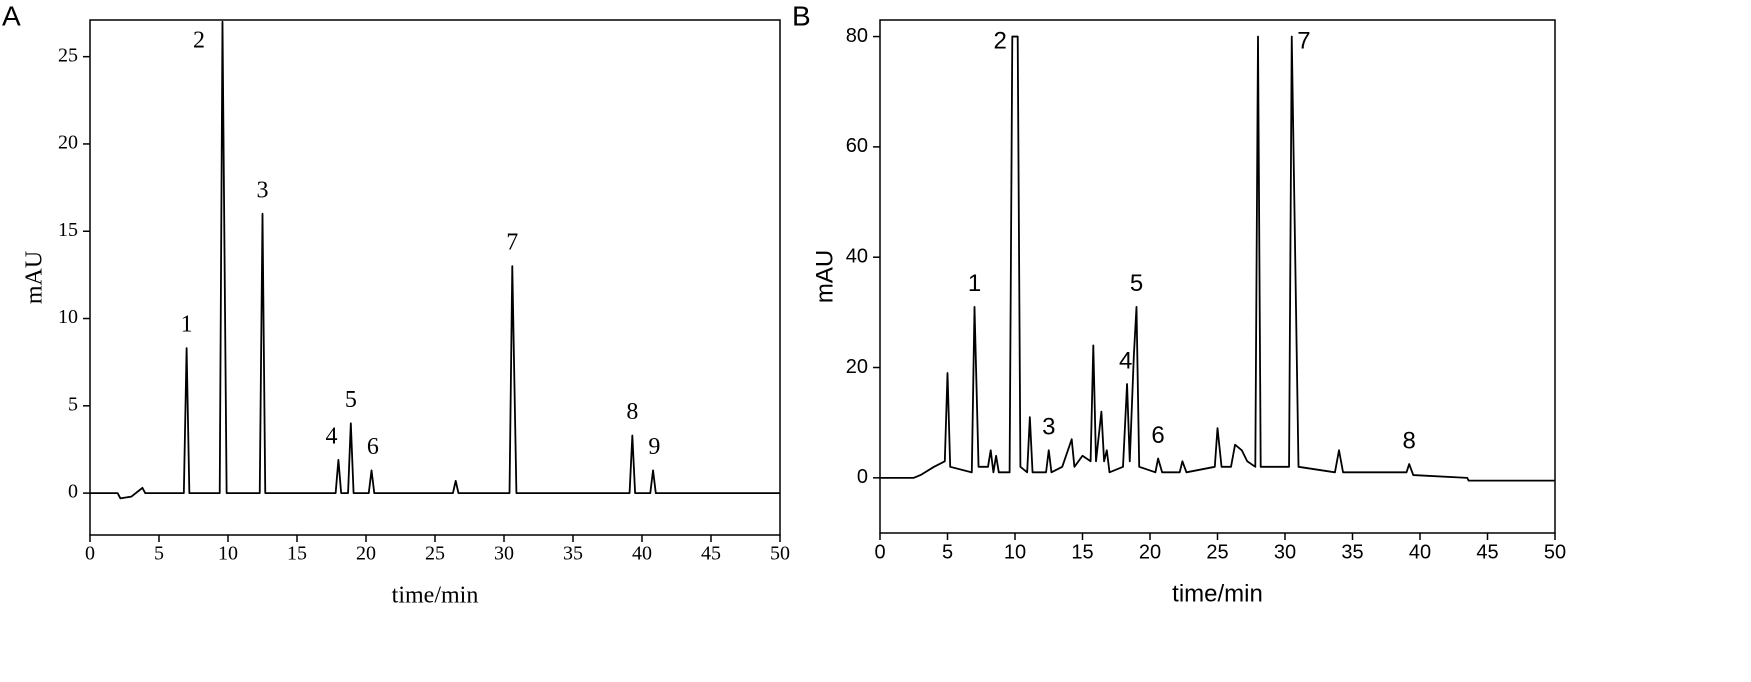  What do you see at coordinates (68, 55) in the screenshot?
I see `y-tick-label: 25` at bounding box center [68, 55].